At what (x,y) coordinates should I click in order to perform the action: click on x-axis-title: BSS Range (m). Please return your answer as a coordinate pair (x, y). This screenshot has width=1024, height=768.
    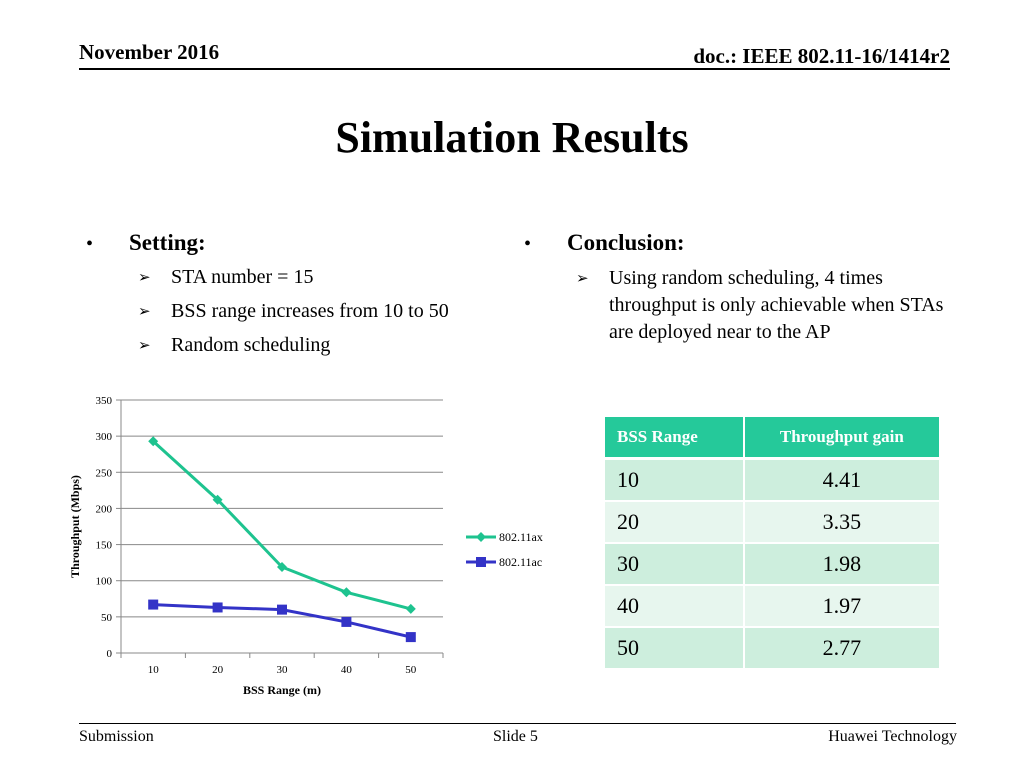
    Looking at the image, I should click on (282, 690).